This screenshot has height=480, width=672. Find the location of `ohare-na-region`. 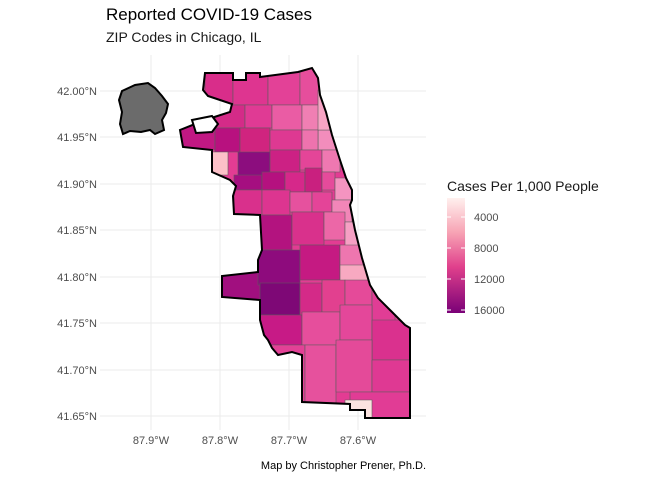

ohare-na-region is located at coordinates (143, 108).